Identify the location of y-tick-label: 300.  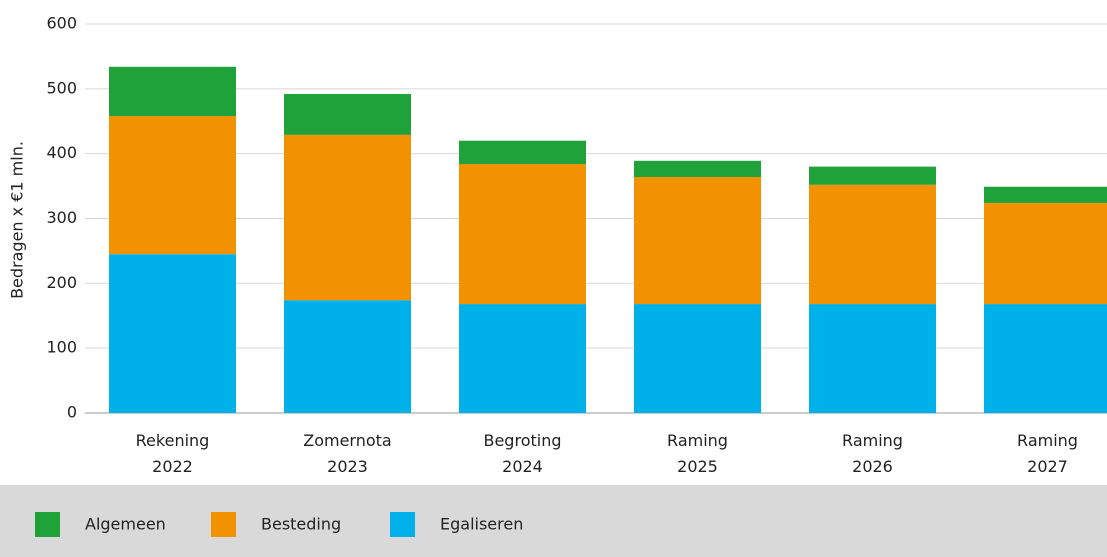
(61, 217).